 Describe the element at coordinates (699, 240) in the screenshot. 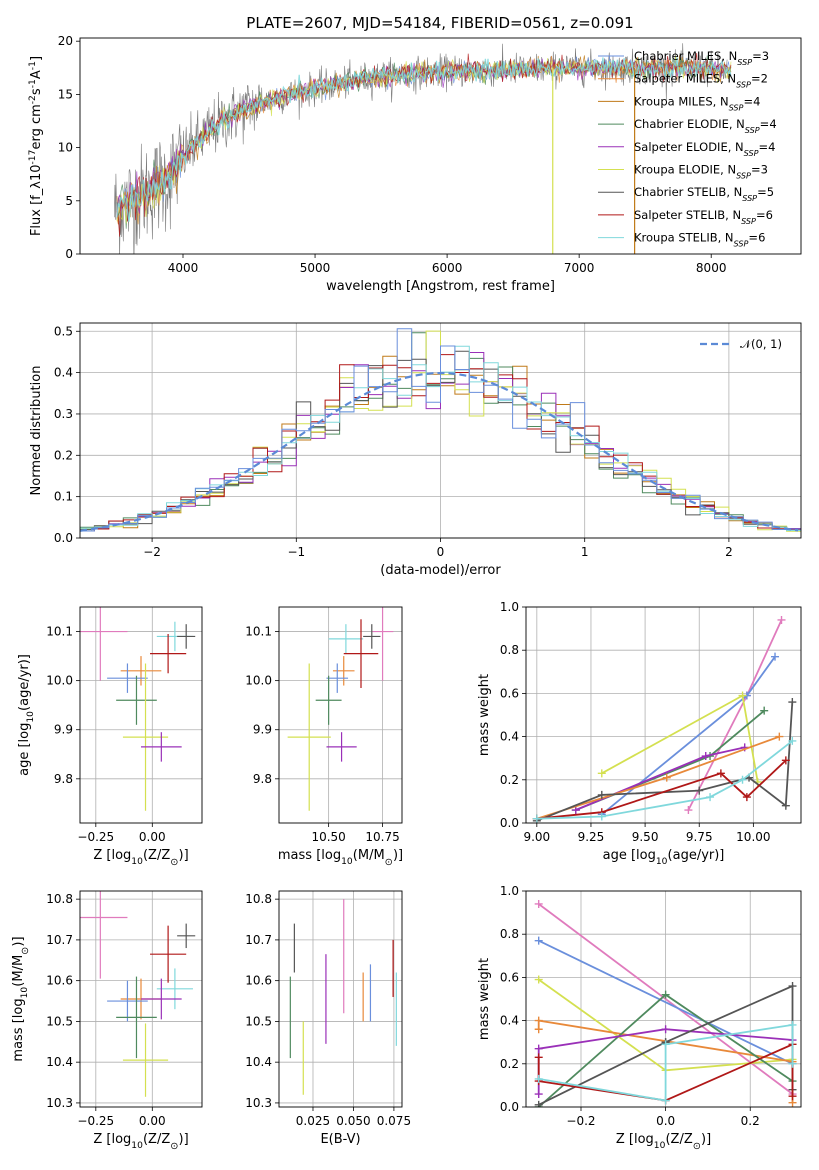

I see `legend-entry: Kroupa STELIB, NSSP =6` at that location.